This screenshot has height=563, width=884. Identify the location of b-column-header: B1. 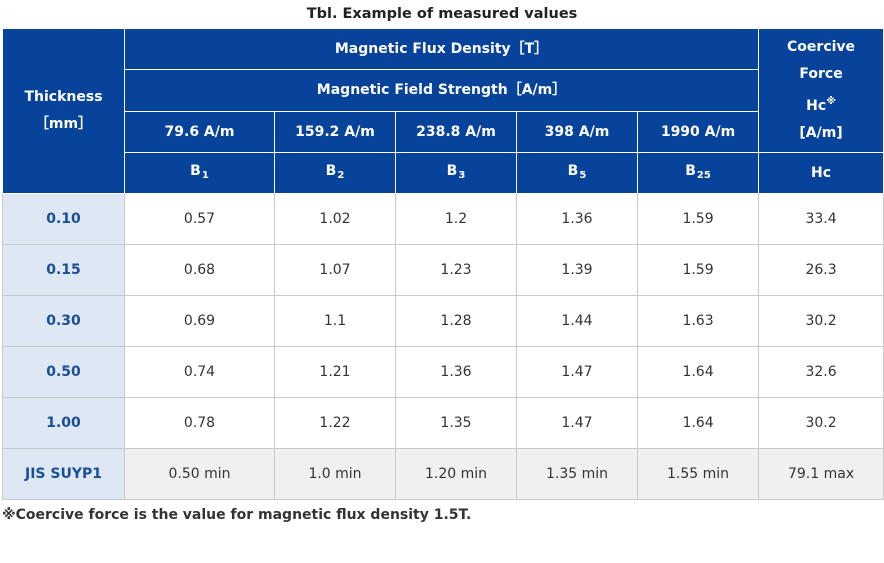
(199, 173).